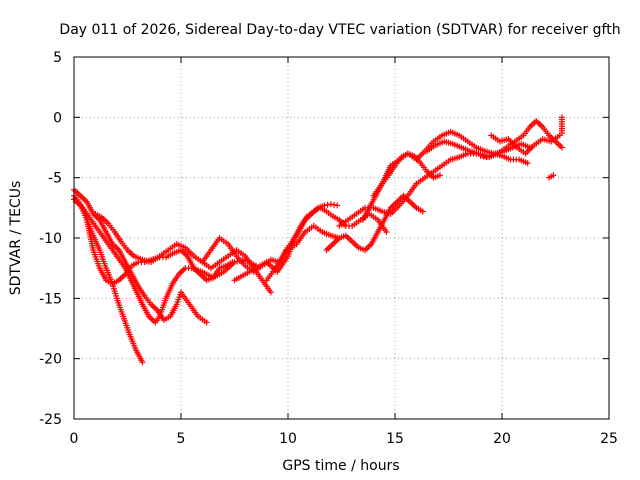 This screenshot has height=480, width=640. Describe the element at coordinates (609, 439) in the screenshot. I see `x-tick-label: 25` at that location.